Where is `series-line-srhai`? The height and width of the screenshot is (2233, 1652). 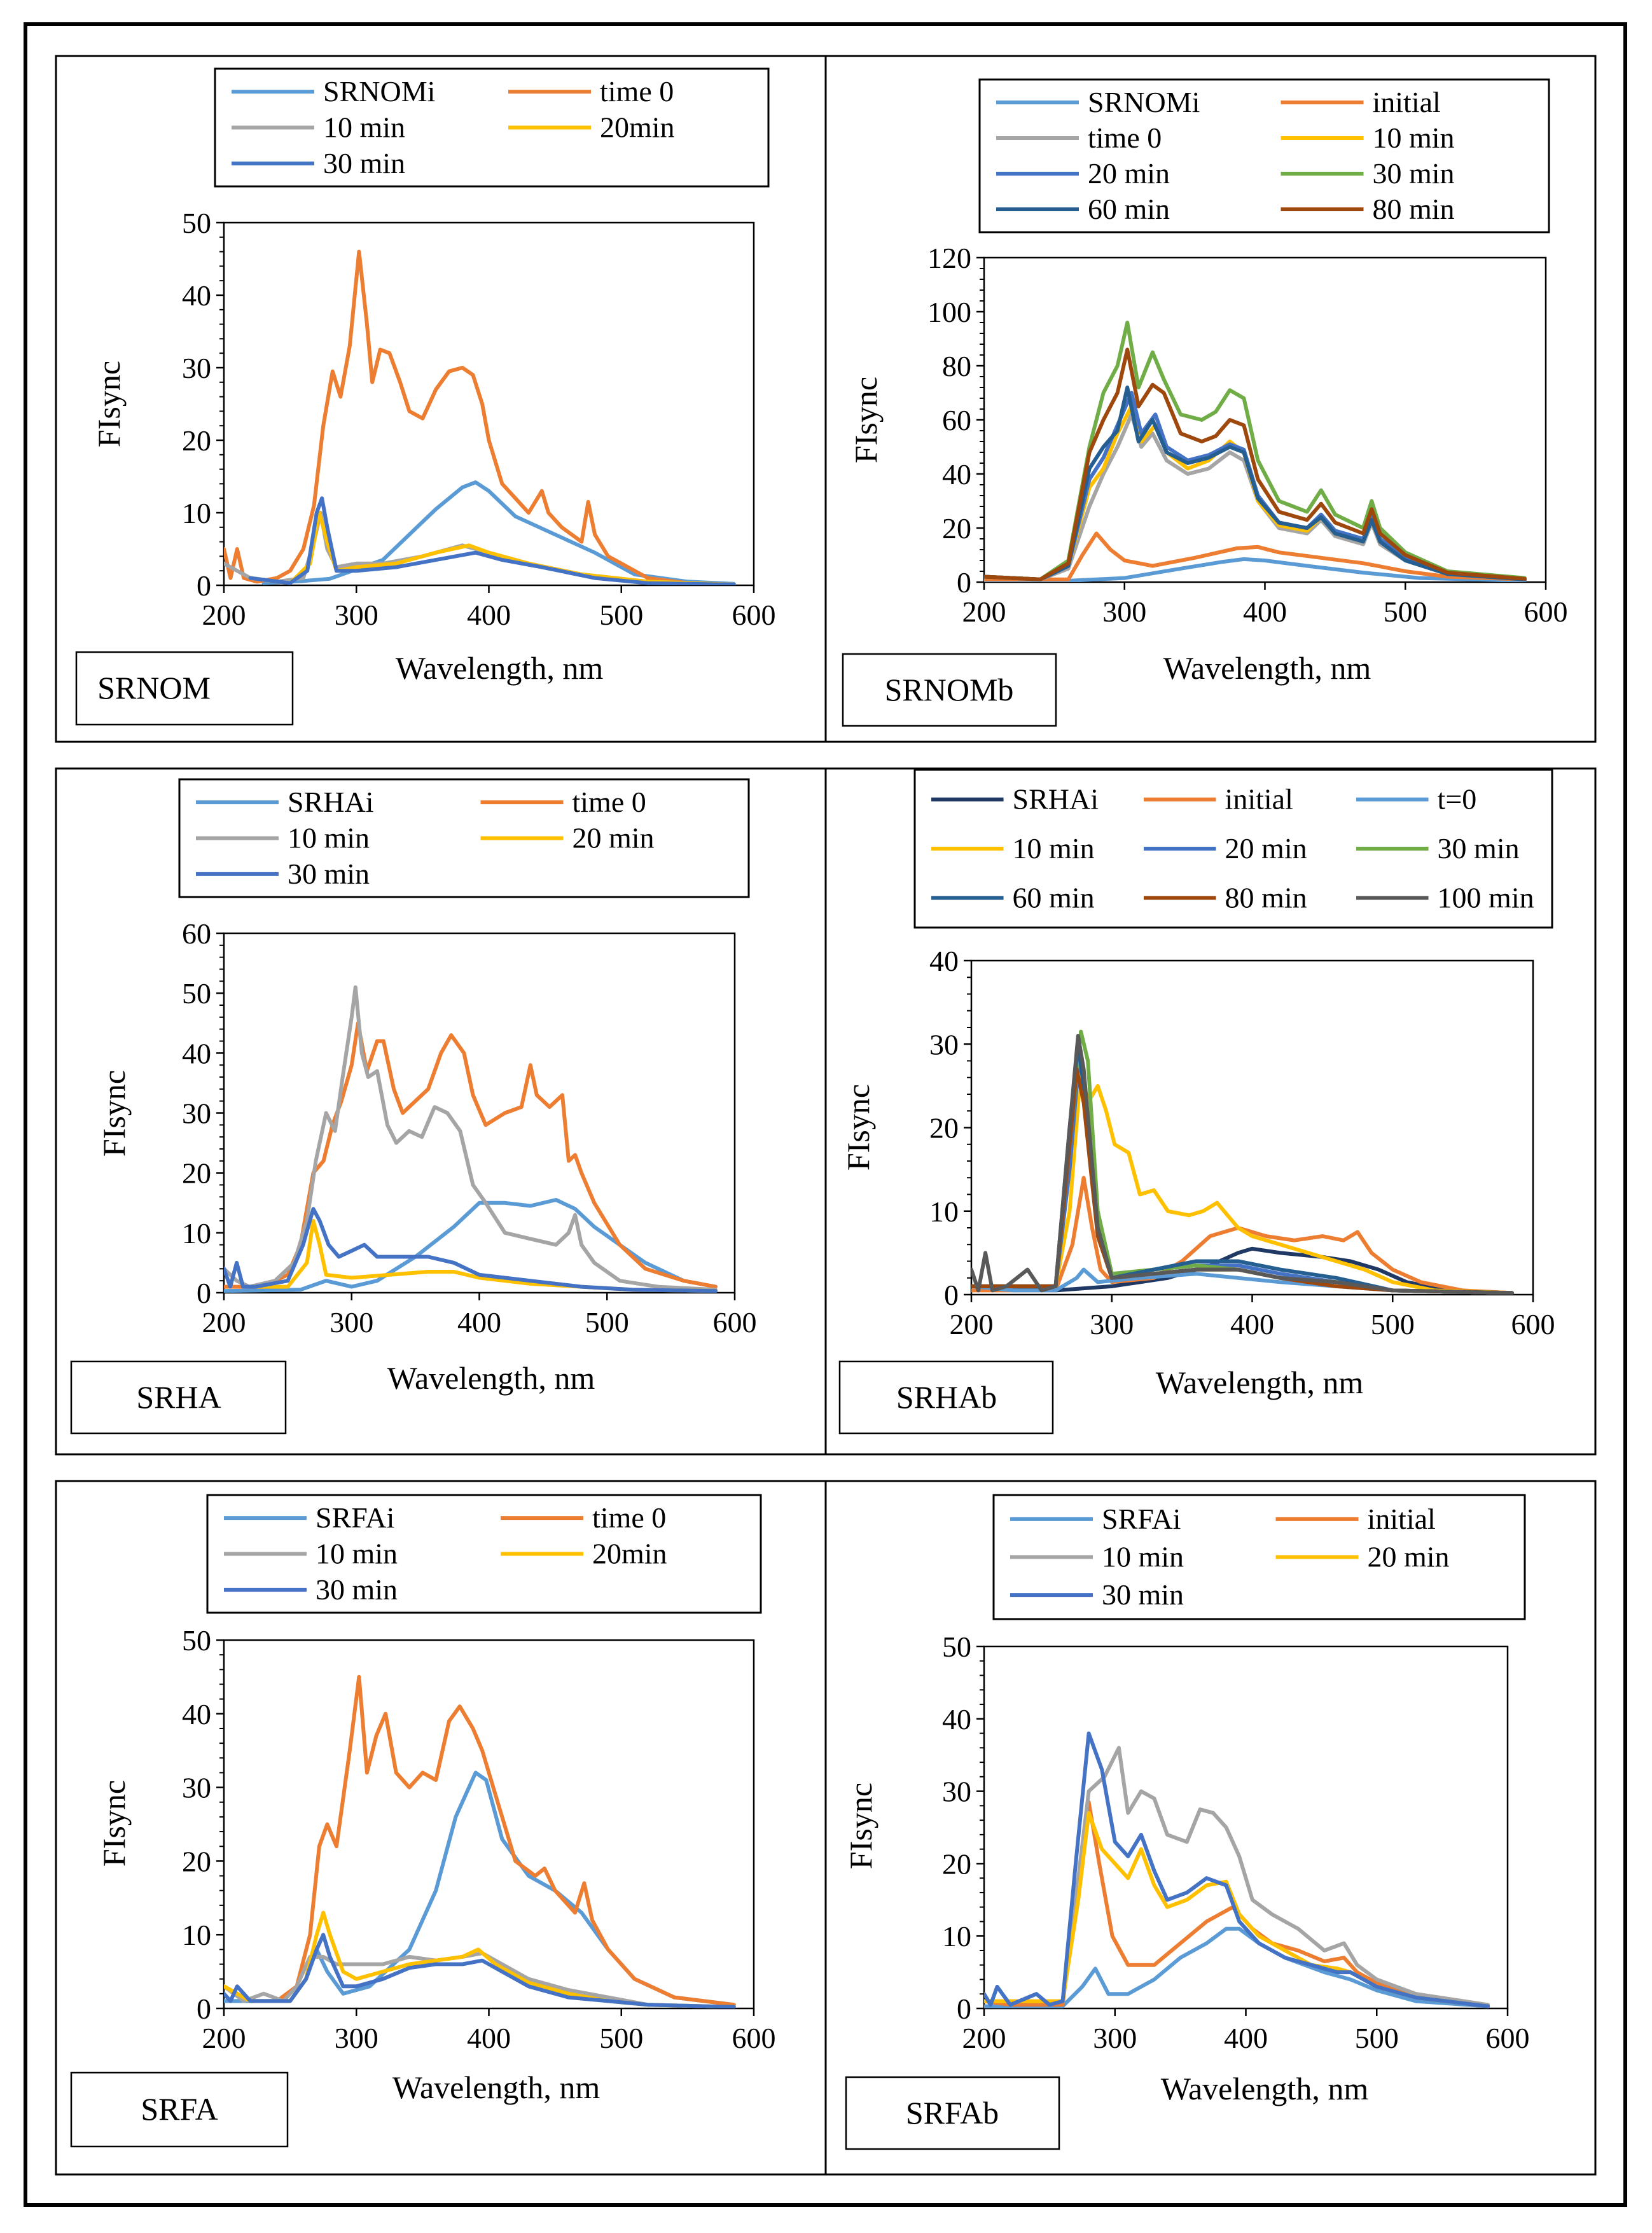
series-line-srhai is located at coordinates (1242, 1270).